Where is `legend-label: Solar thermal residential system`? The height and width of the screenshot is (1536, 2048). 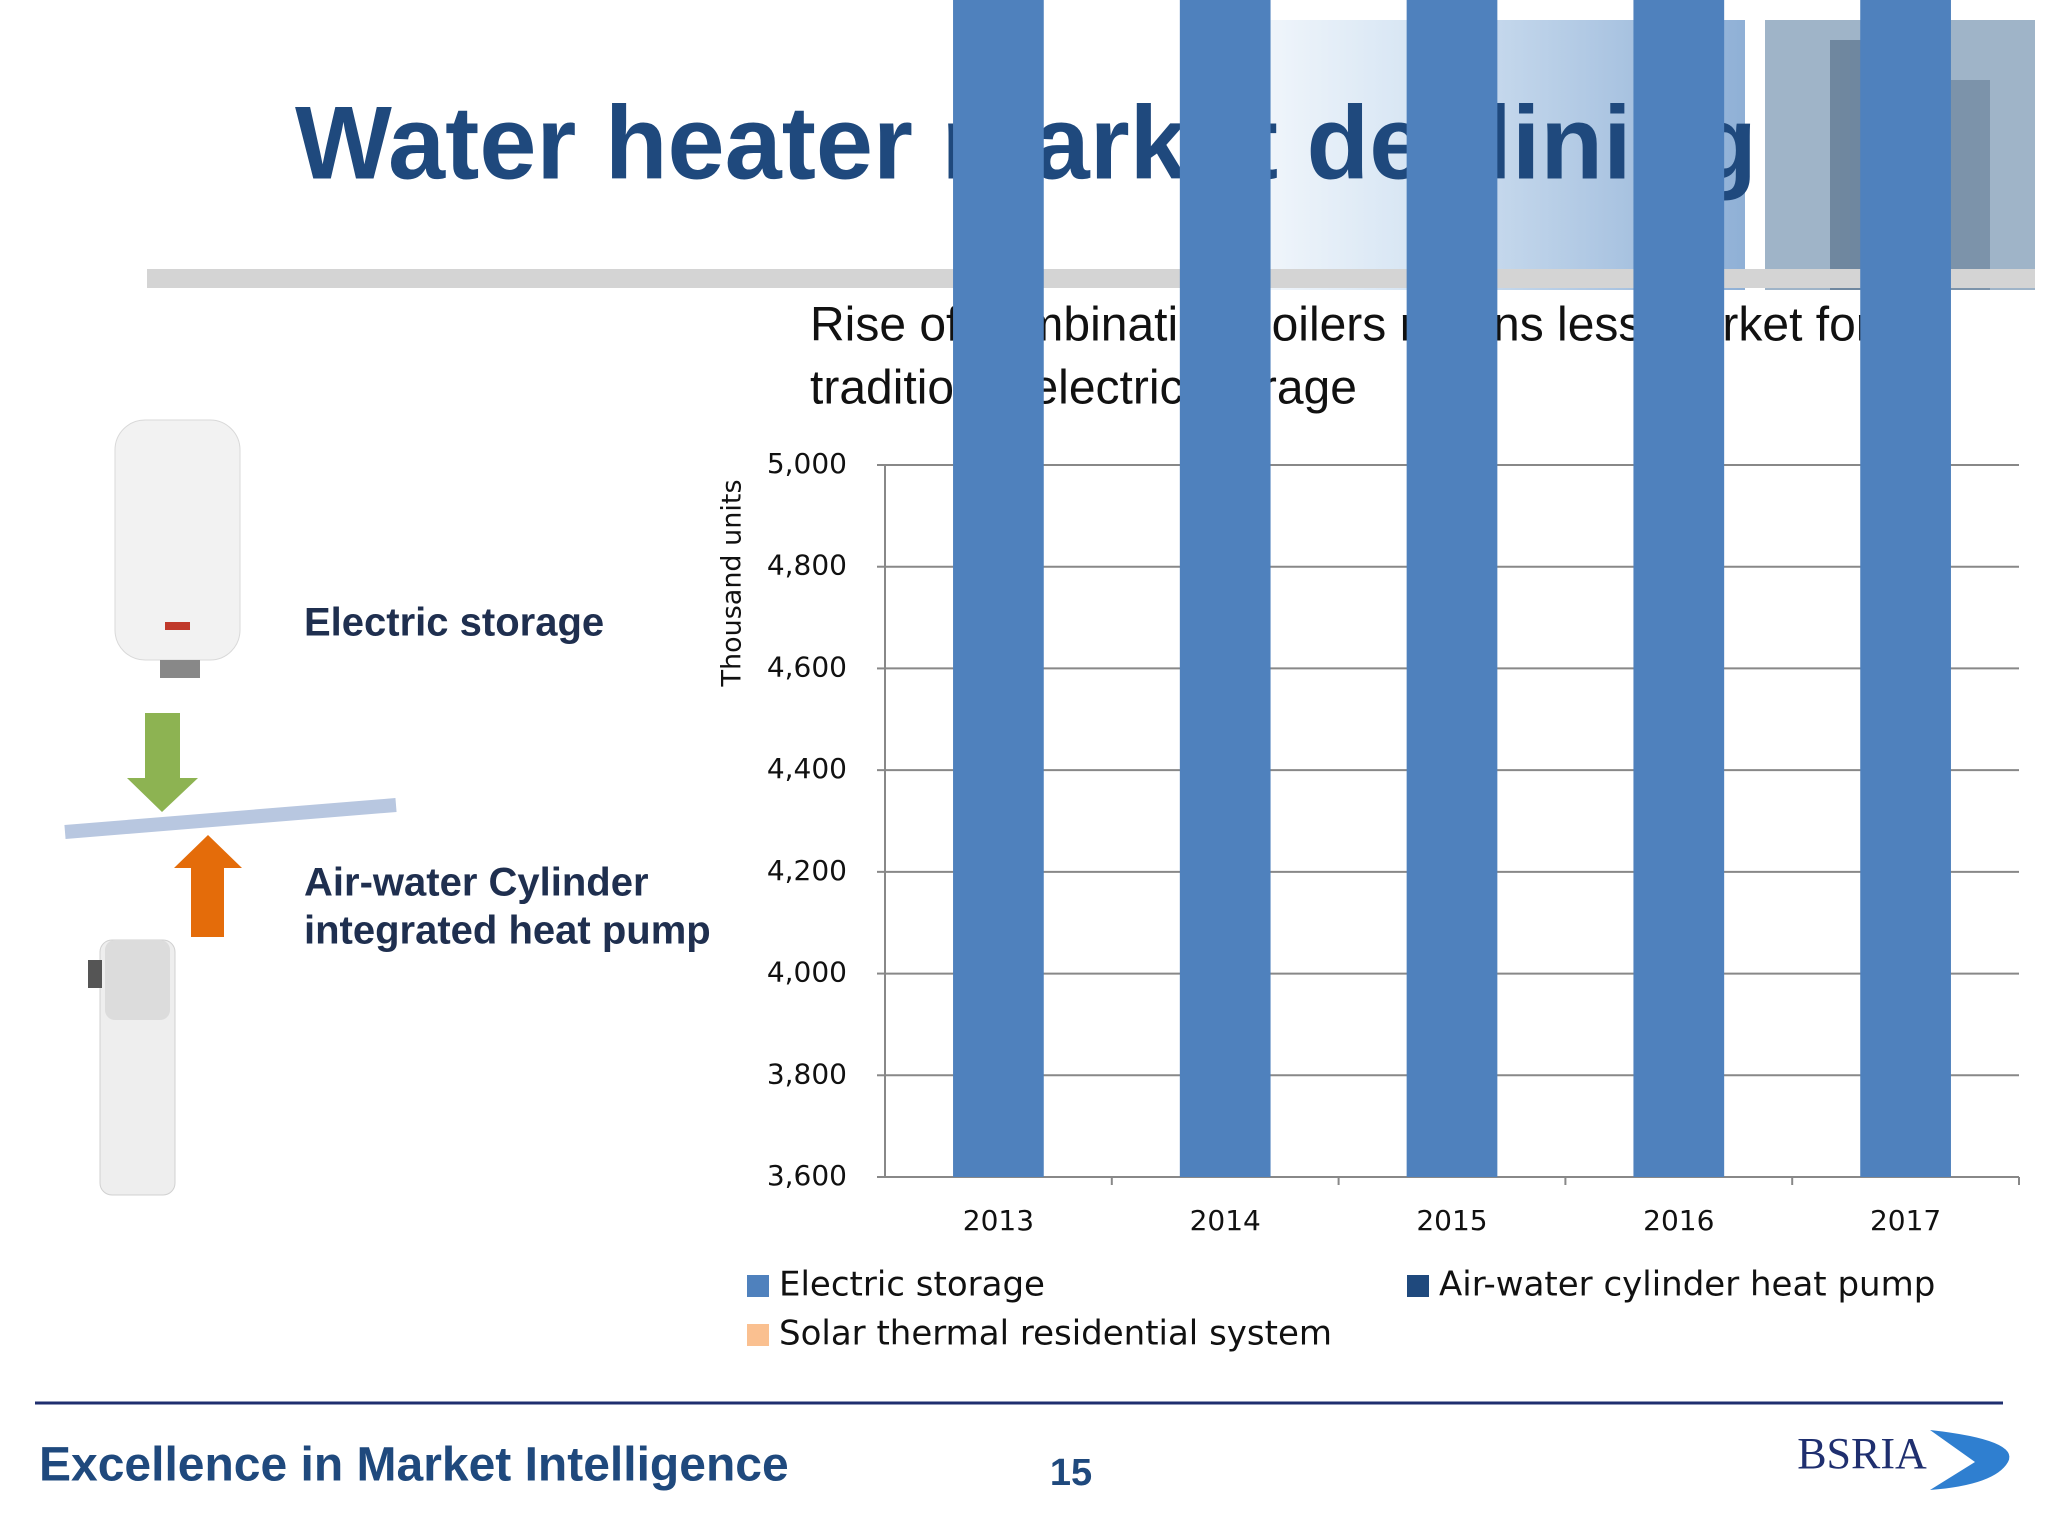
legend-label: Solar thermal residential system is located at coordinates (1055, 1334).